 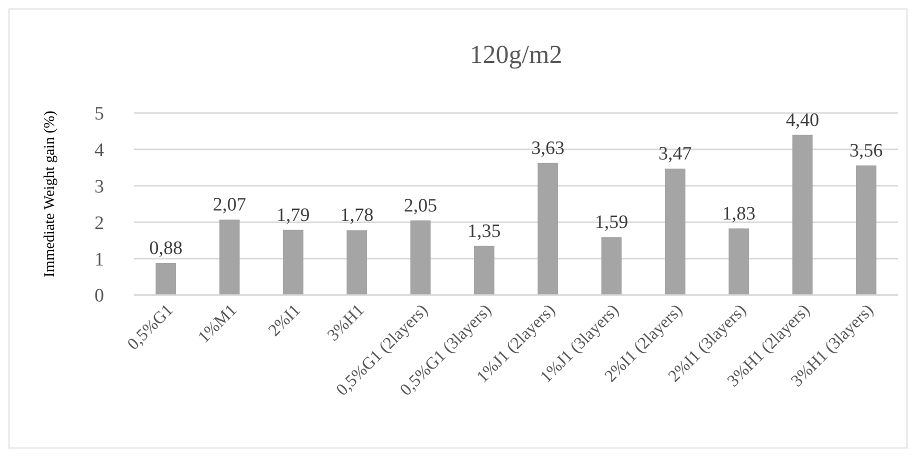 What do you see at coordinates (357, 215) in the screenshot?
I see `data-label: 1,78` at bounding box center [357, 215].